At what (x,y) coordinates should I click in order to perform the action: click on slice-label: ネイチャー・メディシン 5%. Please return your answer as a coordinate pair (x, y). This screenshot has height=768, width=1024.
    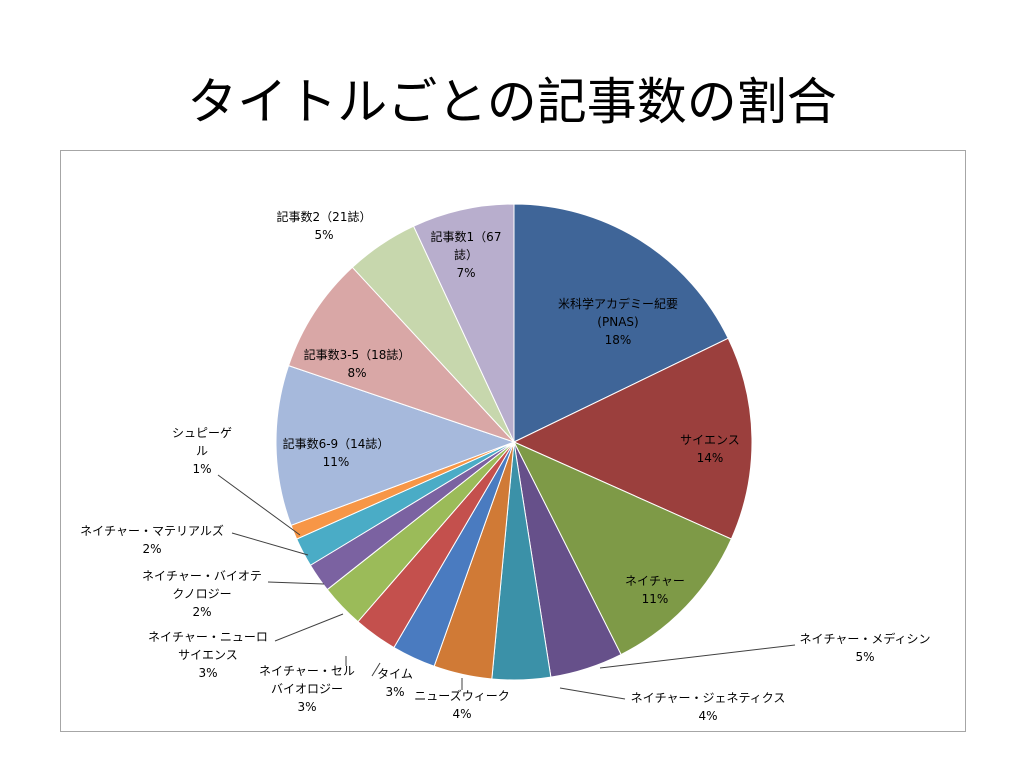
    Looking at the image, I should click on (864, 647).